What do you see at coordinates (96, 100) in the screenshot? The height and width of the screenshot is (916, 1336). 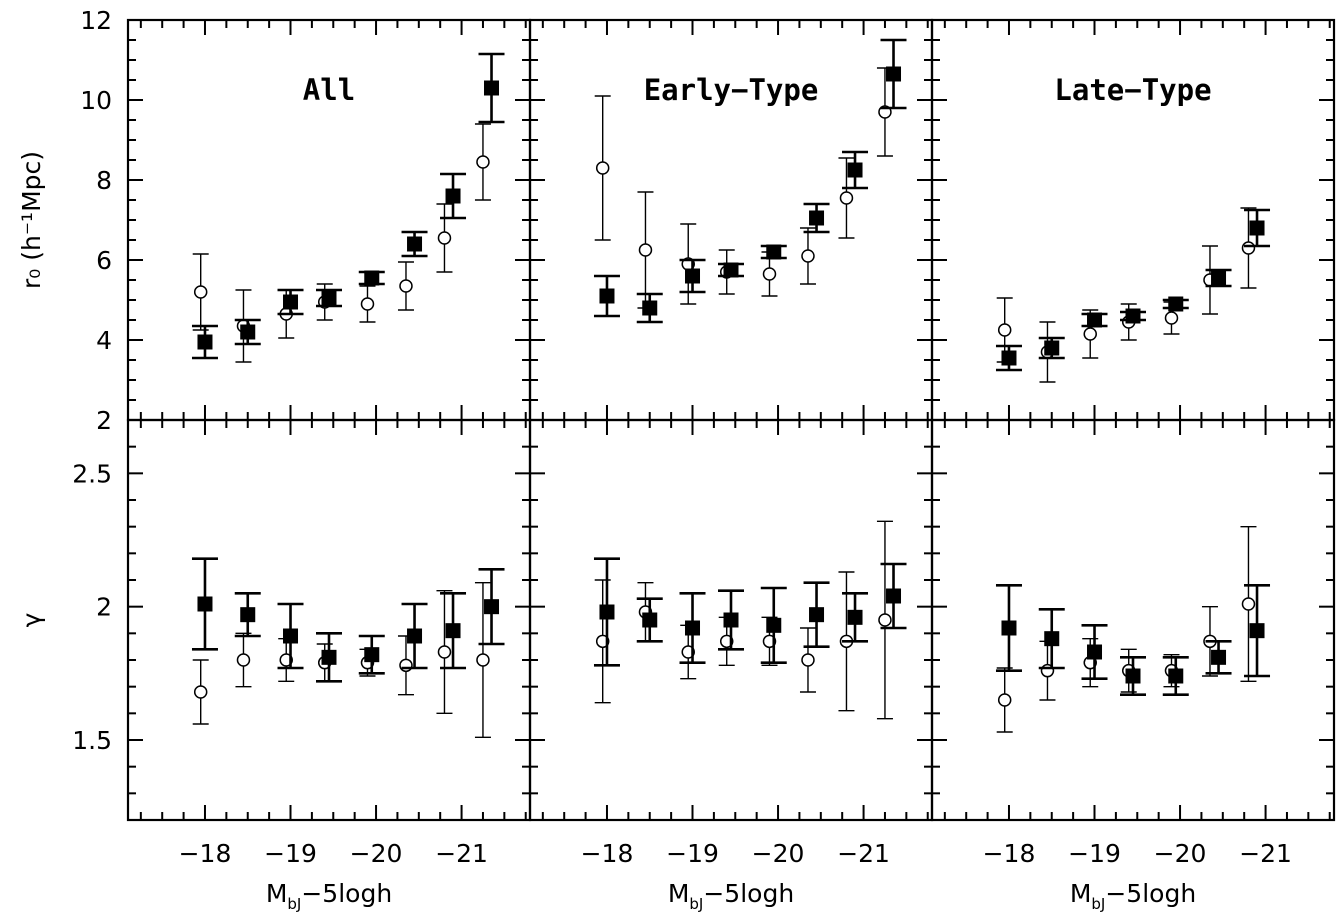 I see `y-tick-label: 10` at bounding box center [96, 100].